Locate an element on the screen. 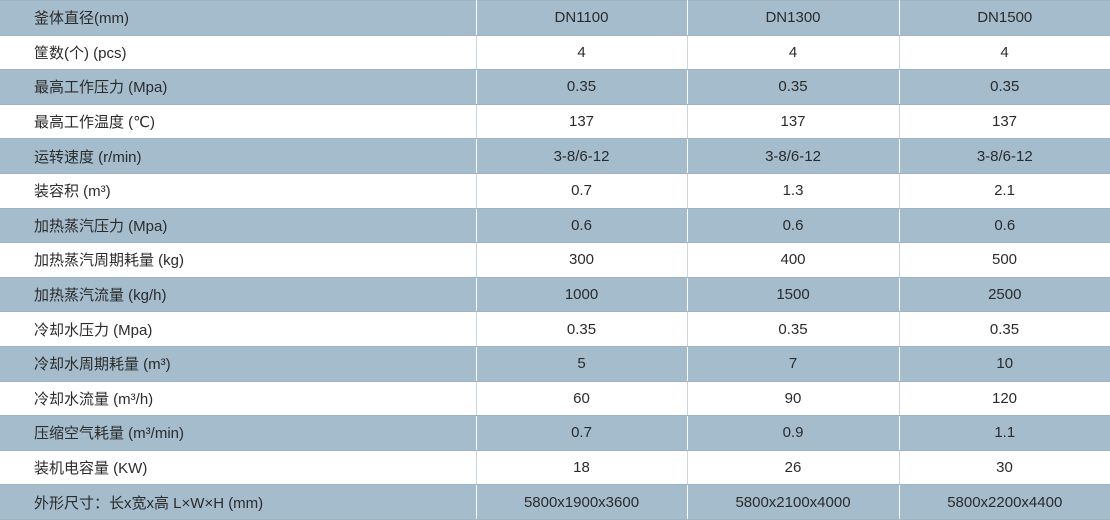 The width and height of the screenshot is (1110, 520). cell-dn1500: 0.6 is located at coordinates (1004, 226).